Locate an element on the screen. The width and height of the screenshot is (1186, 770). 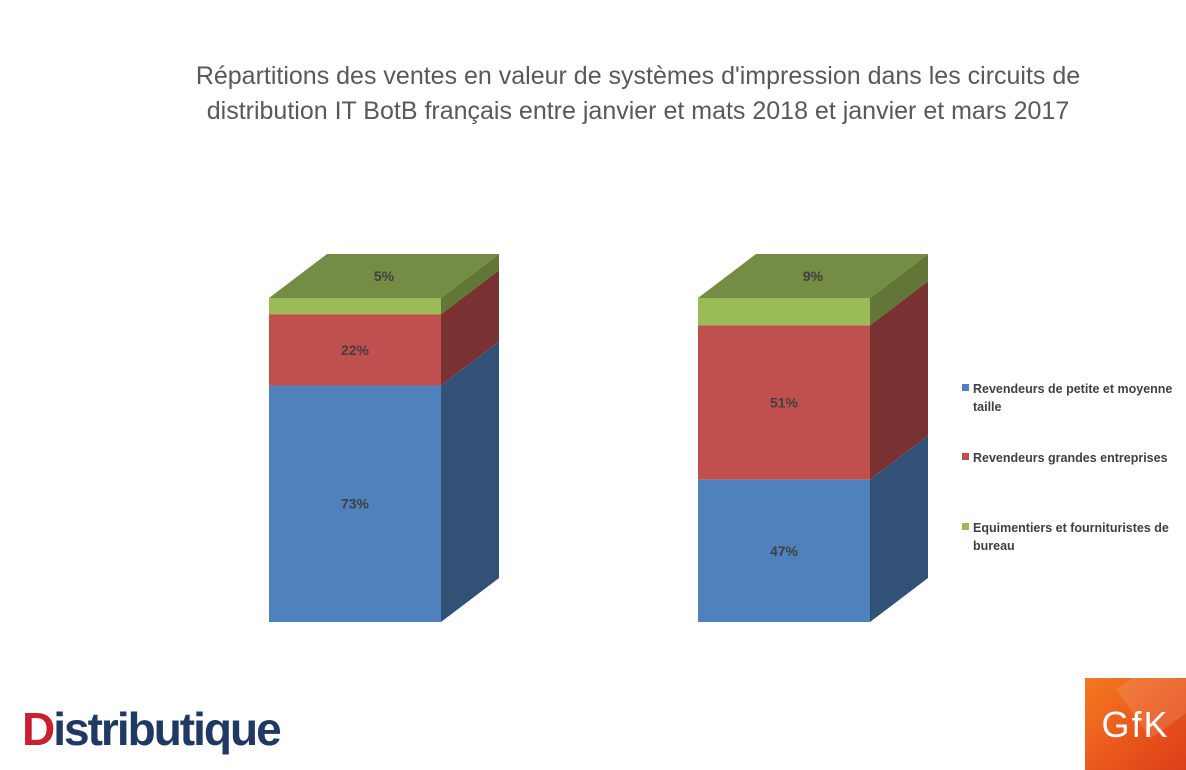
gfk-logo: GfK is located at coordinates (1135, 724).